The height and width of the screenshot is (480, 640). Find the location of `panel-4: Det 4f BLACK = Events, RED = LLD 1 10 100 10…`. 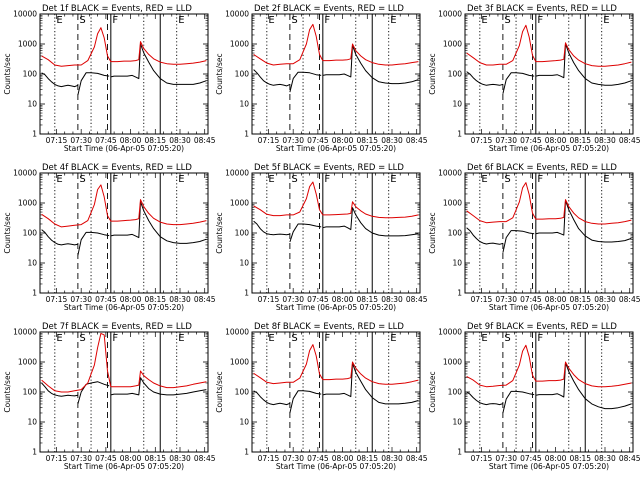

panel-4: Det 4f BLACK = Events, RED = LLD 1 10 100 10… is located at coordinates (109, 237).